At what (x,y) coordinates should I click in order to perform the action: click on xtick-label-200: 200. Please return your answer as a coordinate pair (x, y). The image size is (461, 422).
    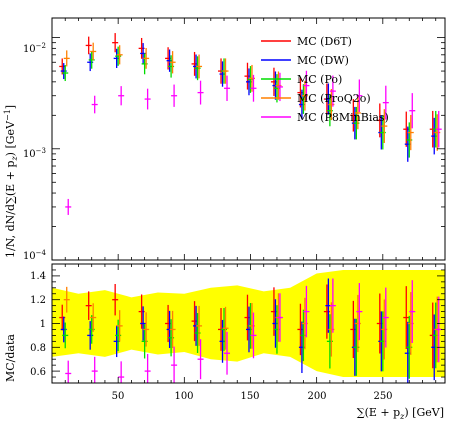
    Looking at the image, I should click on (316, 396).